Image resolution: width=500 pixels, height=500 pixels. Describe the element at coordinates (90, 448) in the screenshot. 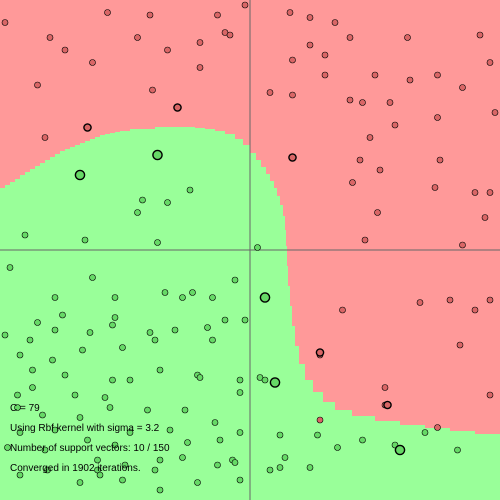

I see `support-vector-count-text: Number of support vectors: 10 / 150` at that location.